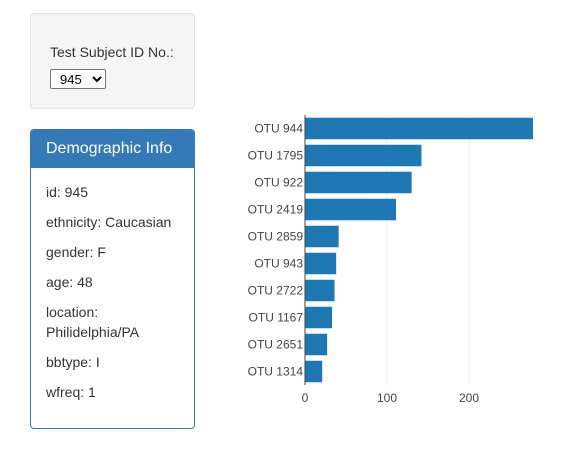 The image size is (568, 458). Describe the element at coordinates (112, 61) in the screenshot. I see `subject-select-well: Test Subject ID No.: 945` at that location.